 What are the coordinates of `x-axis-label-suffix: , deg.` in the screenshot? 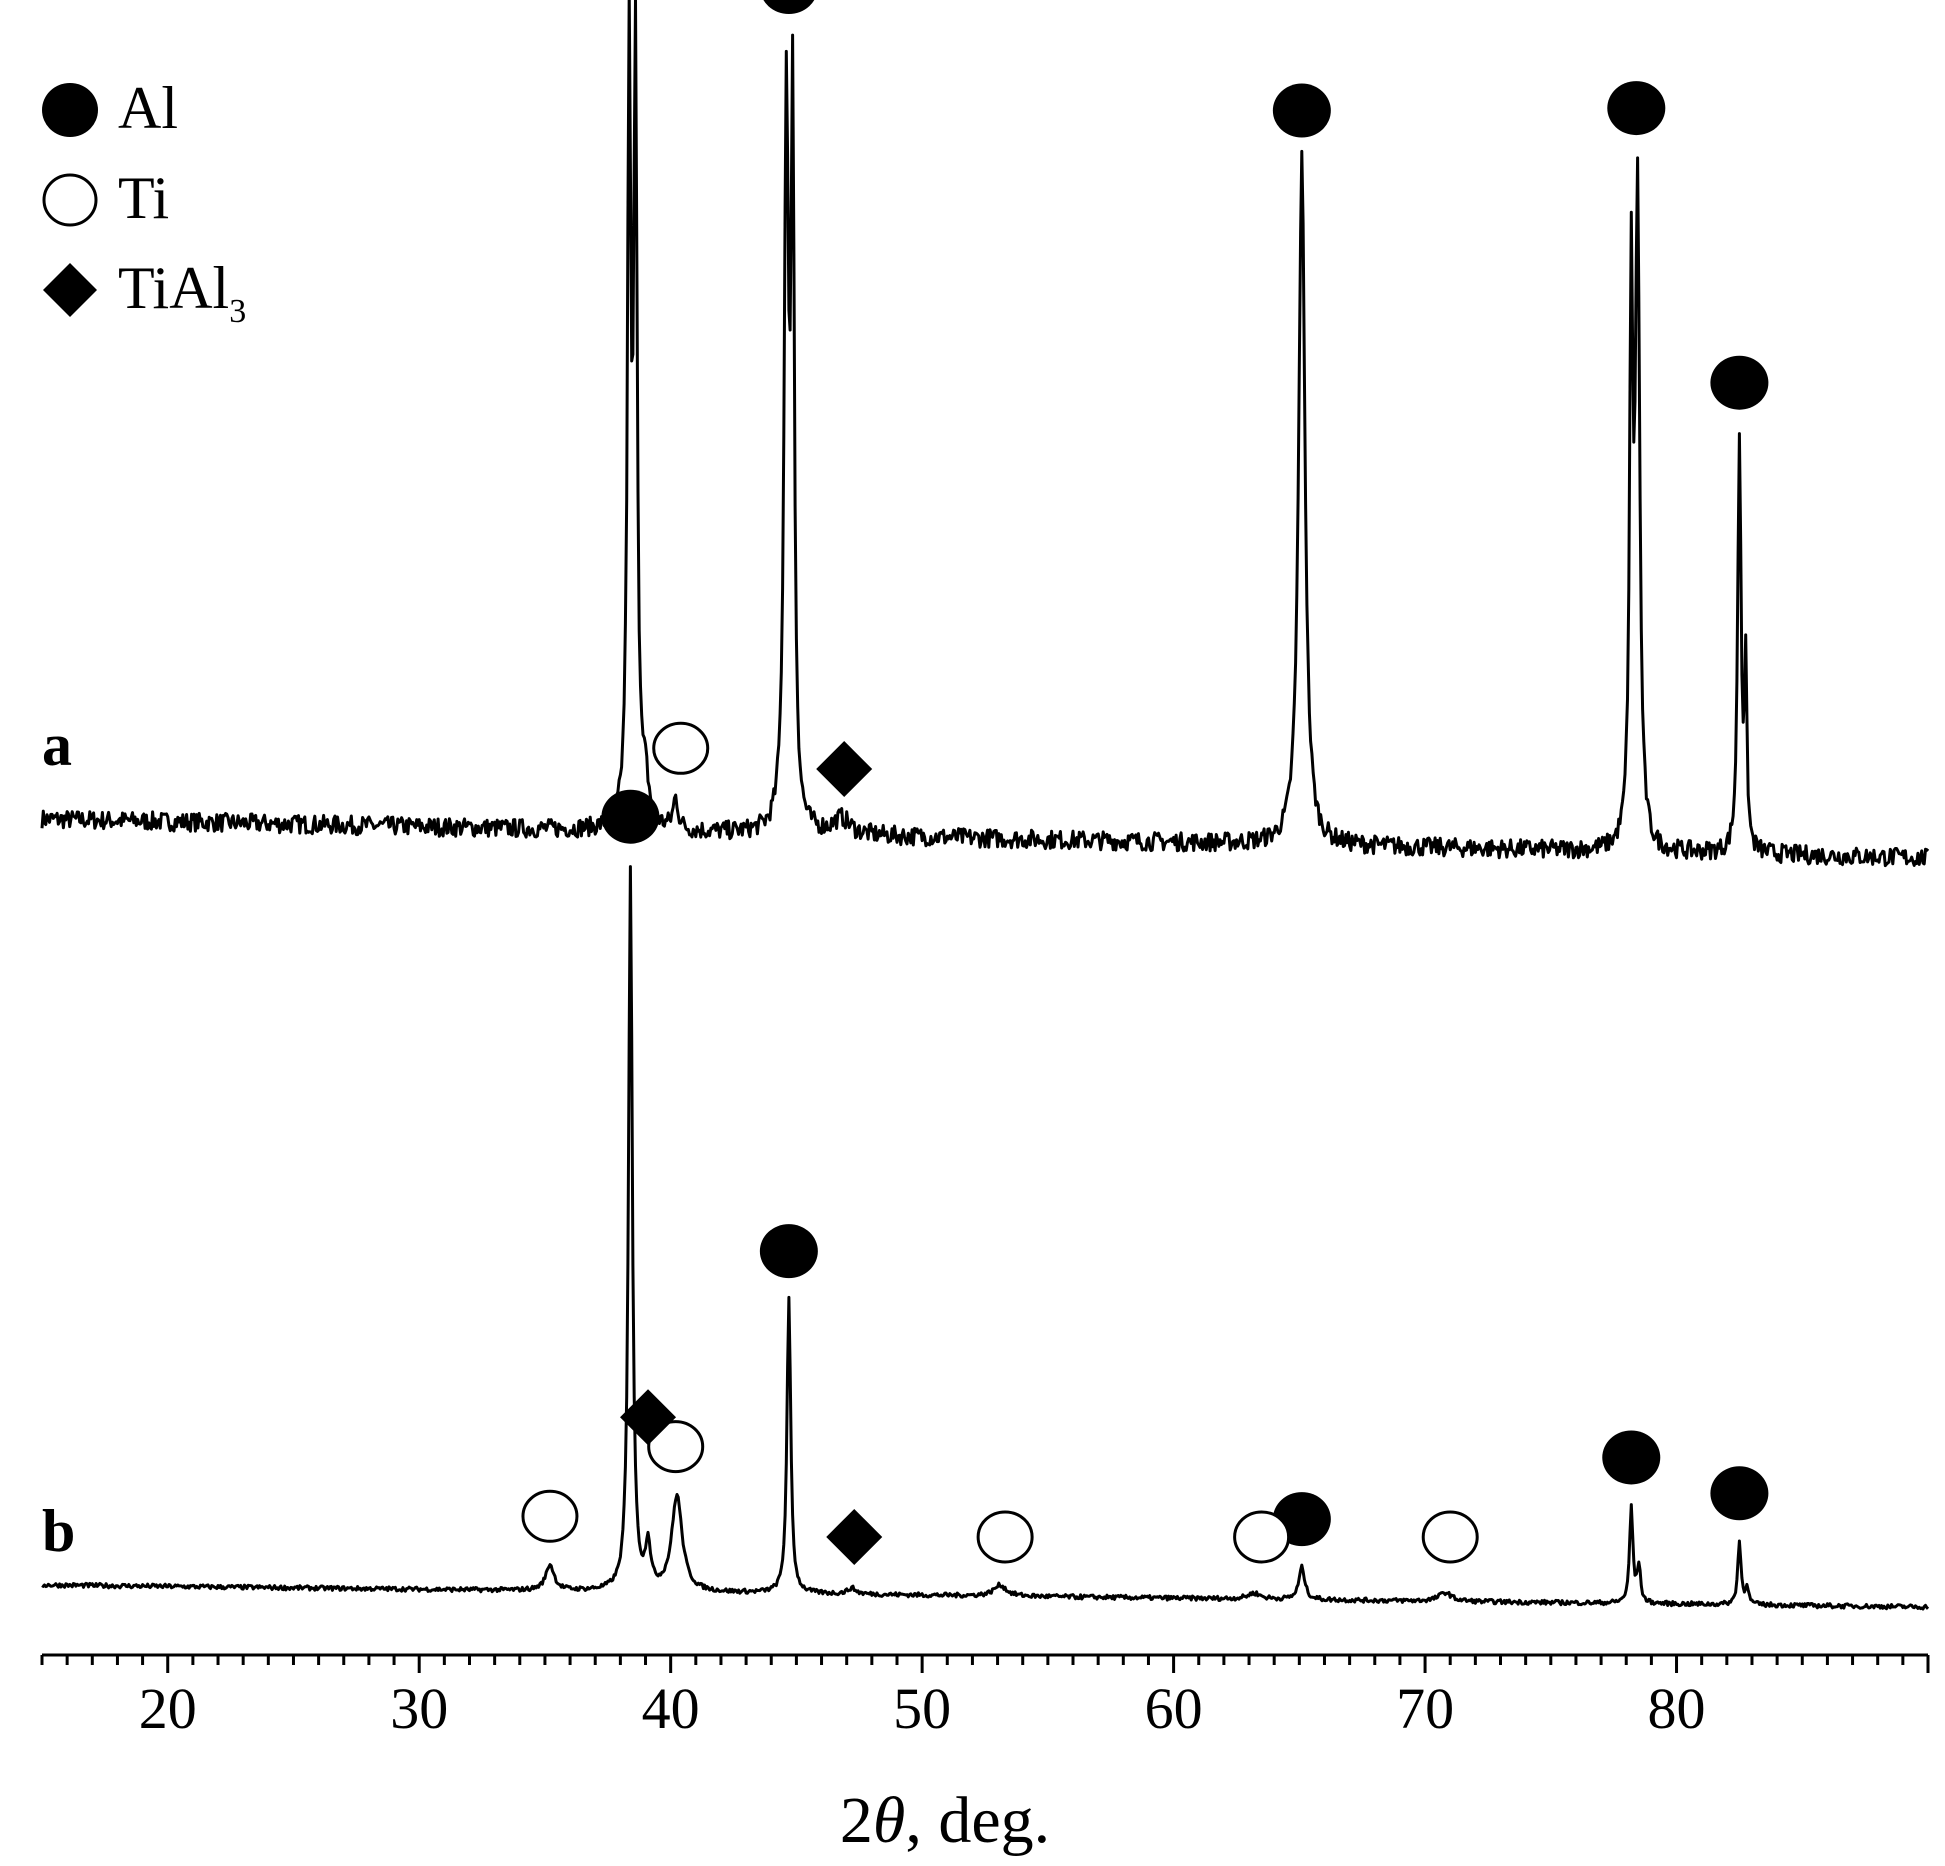 It's located at (977, 1820).